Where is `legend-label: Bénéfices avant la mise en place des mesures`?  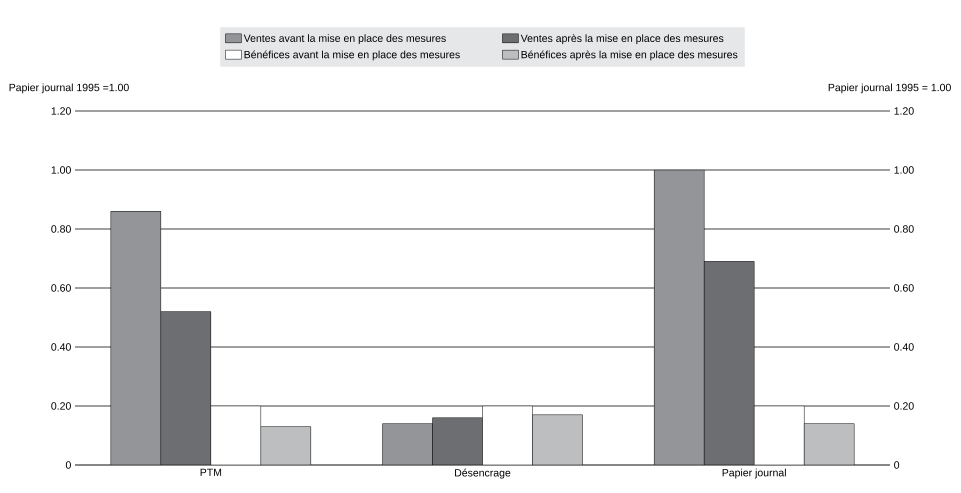 legend-label: Bénéfices avant la mise en place des mesures is located at coordinates (352, 55).